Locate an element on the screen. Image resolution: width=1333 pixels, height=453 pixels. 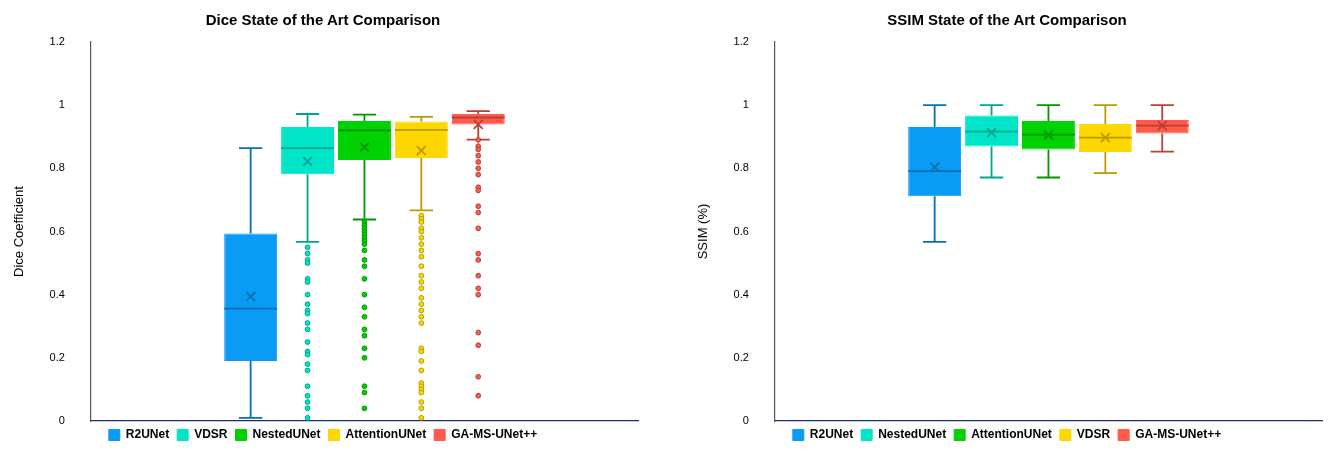
y-axis-title: Dice Coefficient is located at coordinates (19, 231).